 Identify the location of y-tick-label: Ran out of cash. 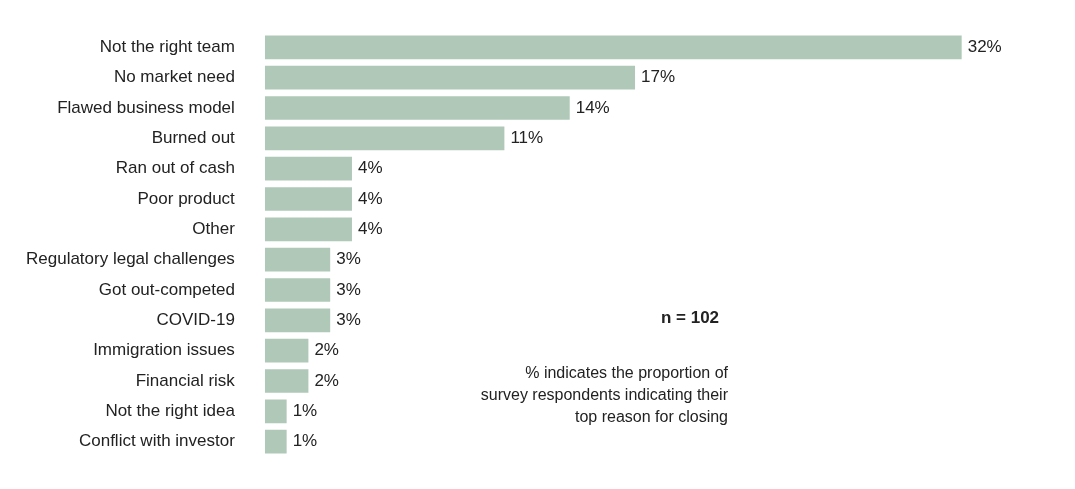
(175, 168).